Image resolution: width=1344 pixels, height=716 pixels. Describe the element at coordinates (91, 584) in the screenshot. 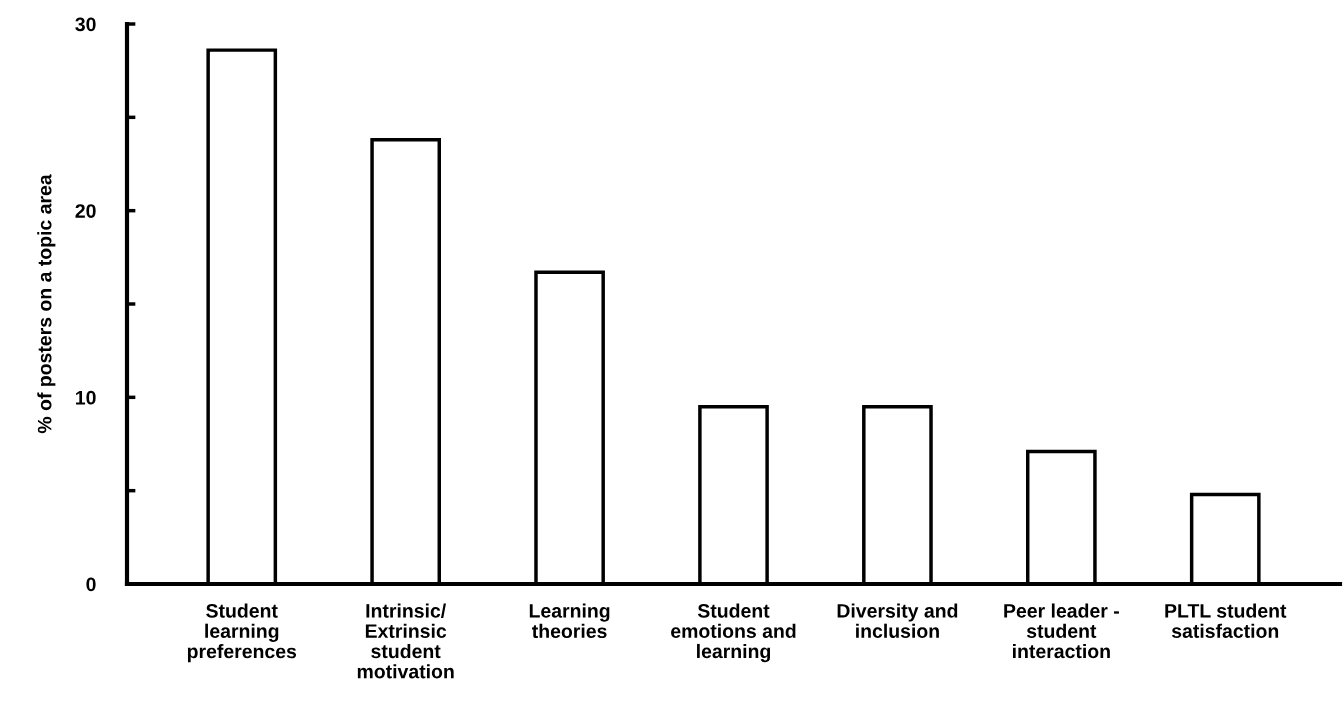

I see `y-tick-label: 0` at that location.